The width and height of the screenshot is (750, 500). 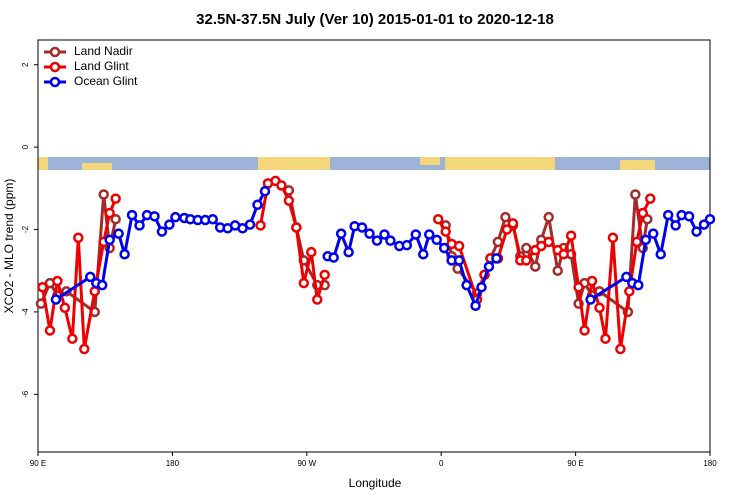 I want to click on land-ocean-strip, so click(x=374, y=163).